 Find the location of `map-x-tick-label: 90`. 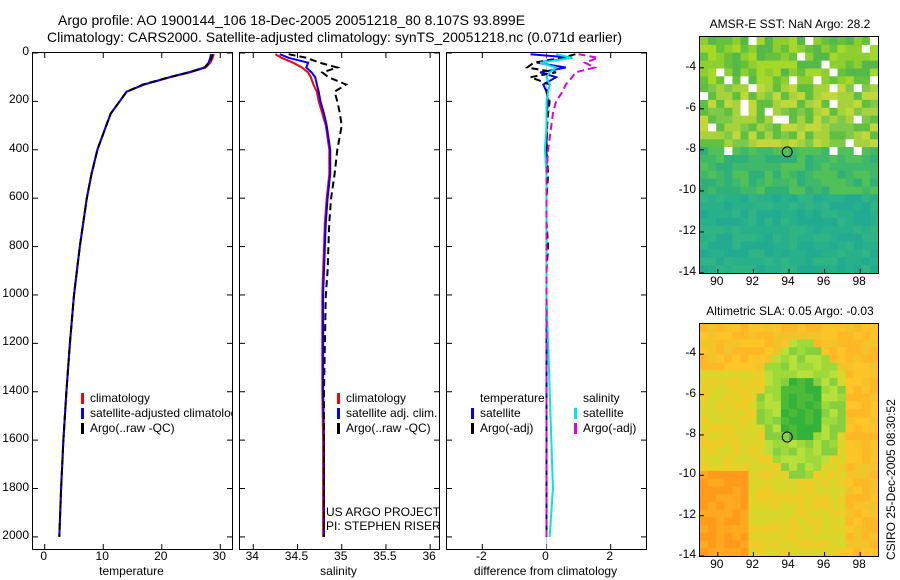

map-x-tick-label: 90 is located at coordinates (717, 564).